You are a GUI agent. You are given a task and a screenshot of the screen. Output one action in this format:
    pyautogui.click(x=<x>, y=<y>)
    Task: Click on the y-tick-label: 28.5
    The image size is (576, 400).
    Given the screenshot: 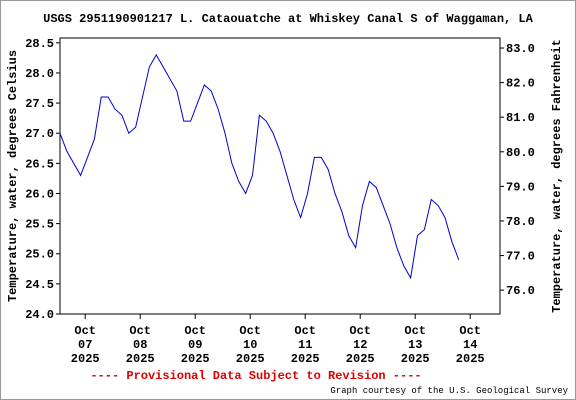 What is the action you would take?
    pyautogui.click(x=39, y=44)
    